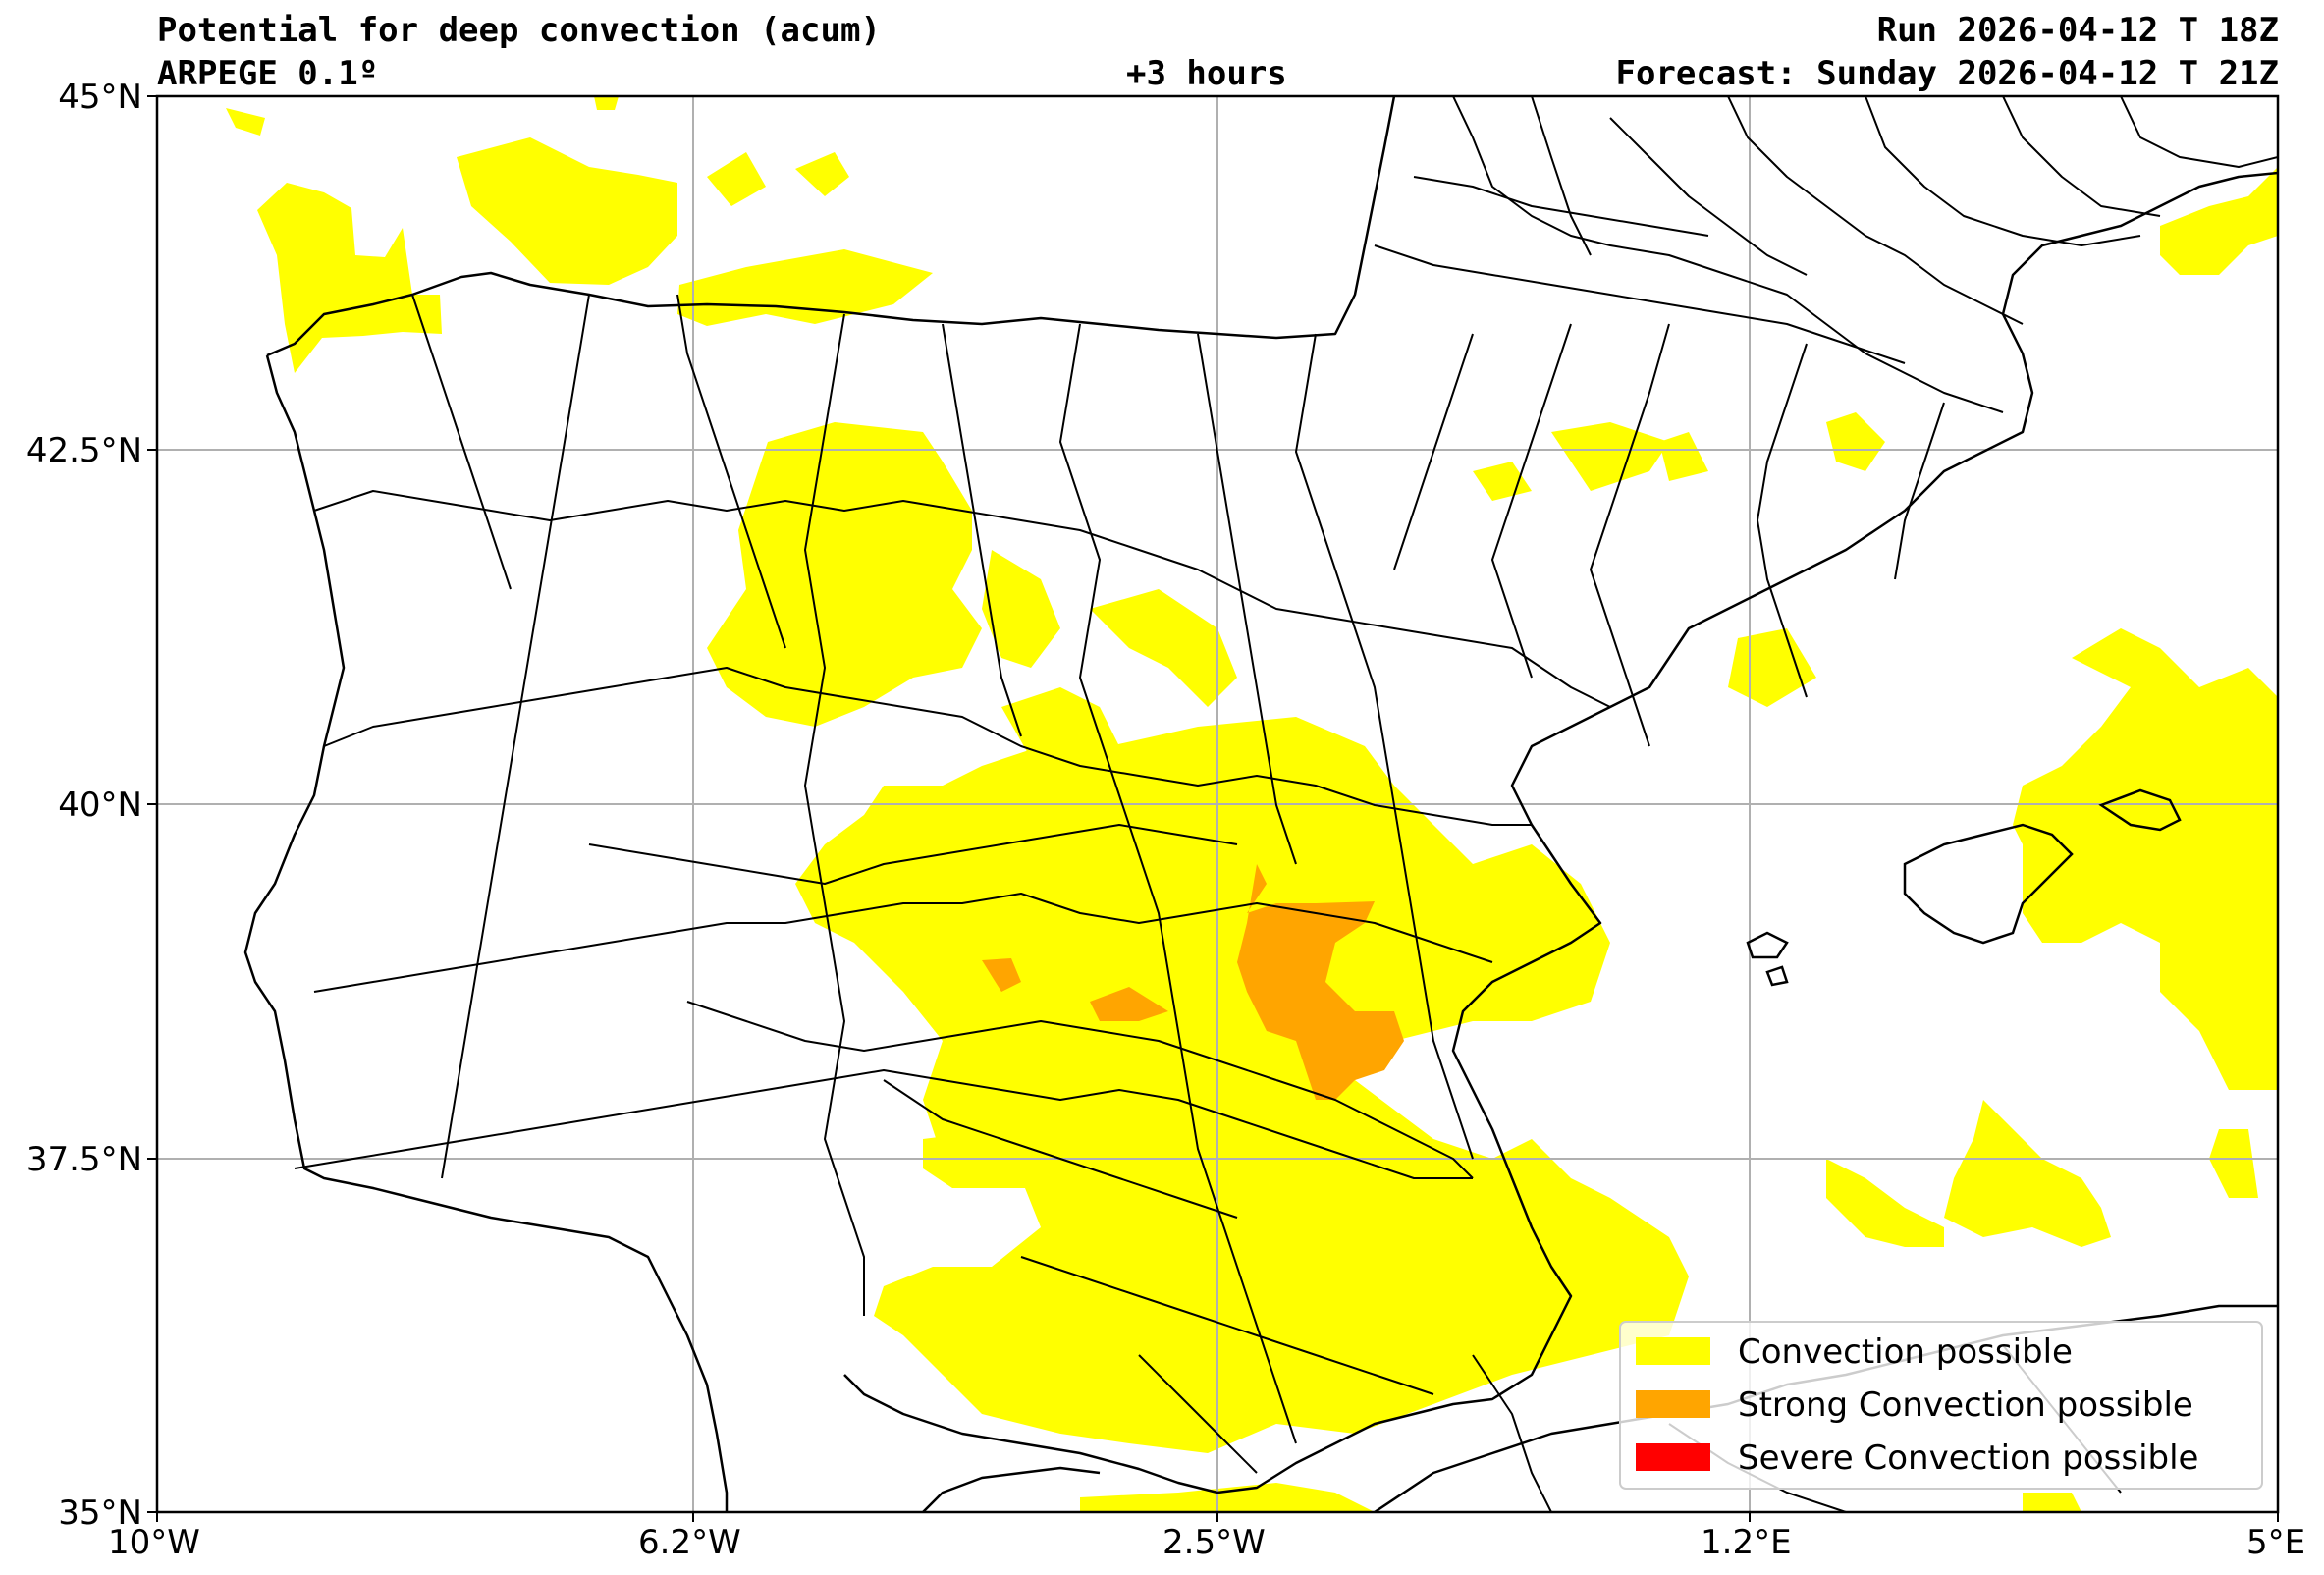 This screenshot has width=2324, height=1575. I want to click on map-title: Potential for deep convection (acum), so click(519, 30).